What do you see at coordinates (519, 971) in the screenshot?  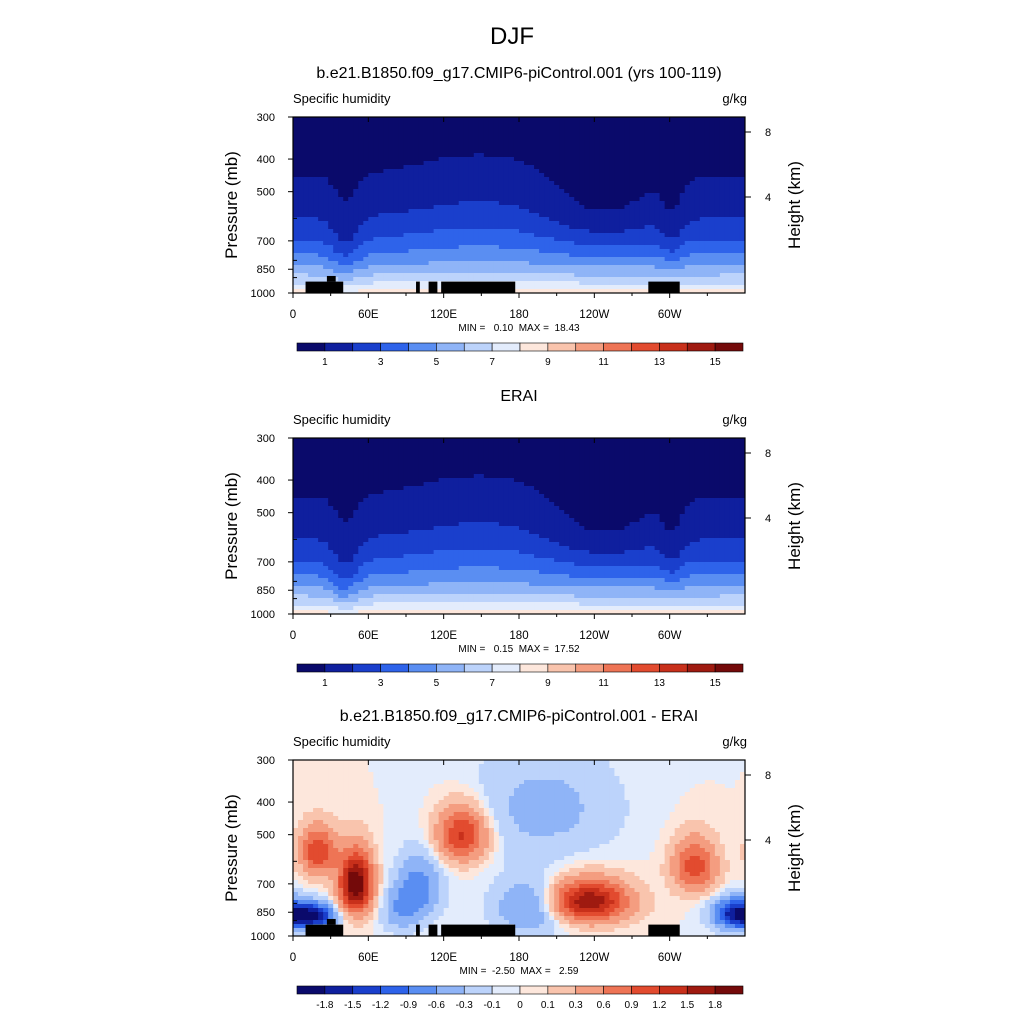 I see `min-max-text: MIN = -2.50 MAX = 2.59` at bounding box center [519, 971].